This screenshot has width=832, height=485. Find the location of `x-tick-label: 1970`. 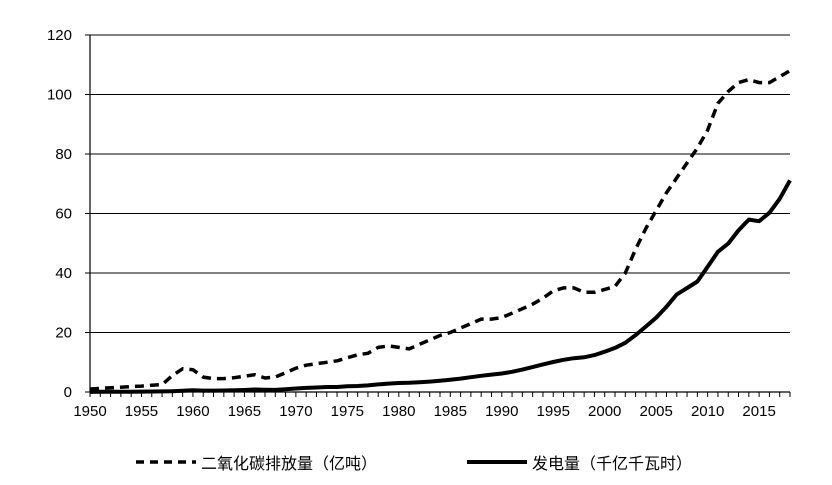

x-tick-label: 1970 is located at coordinates (295, 411).